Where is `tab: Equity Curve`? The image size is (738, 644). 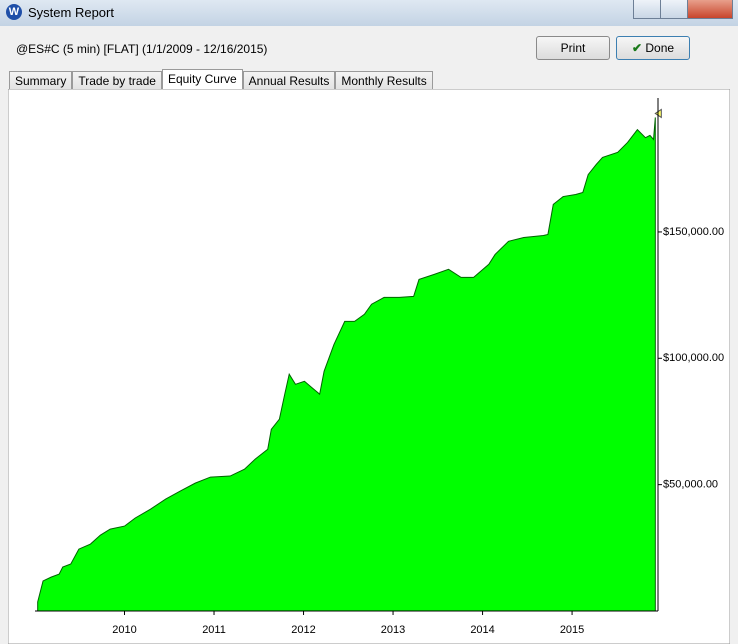 tab: Equity Curve is located at coordinates (202, 79).